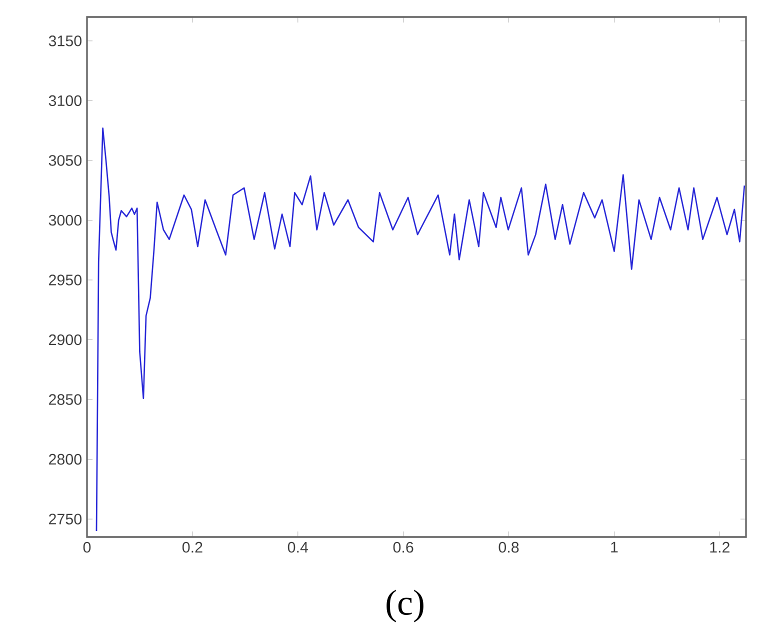  What do you see at coordinates (614, 547) in the screenshot?
I see `x-tick-label: 1` at bounding box center [614, 547].